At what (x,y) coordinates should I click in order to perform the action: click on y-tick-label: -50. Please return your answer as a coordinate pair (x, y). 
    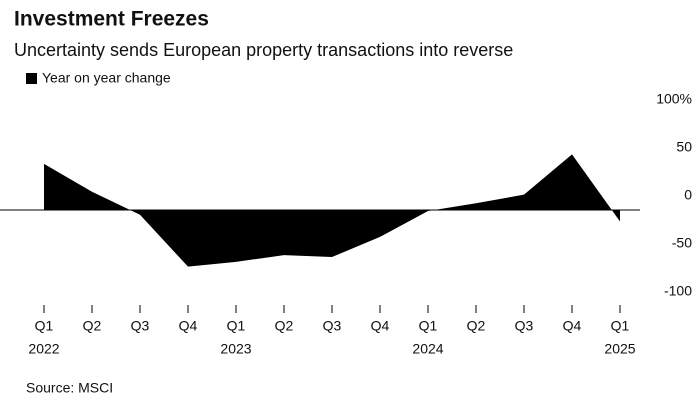
    Looking at the image, I should click on (682, 243).